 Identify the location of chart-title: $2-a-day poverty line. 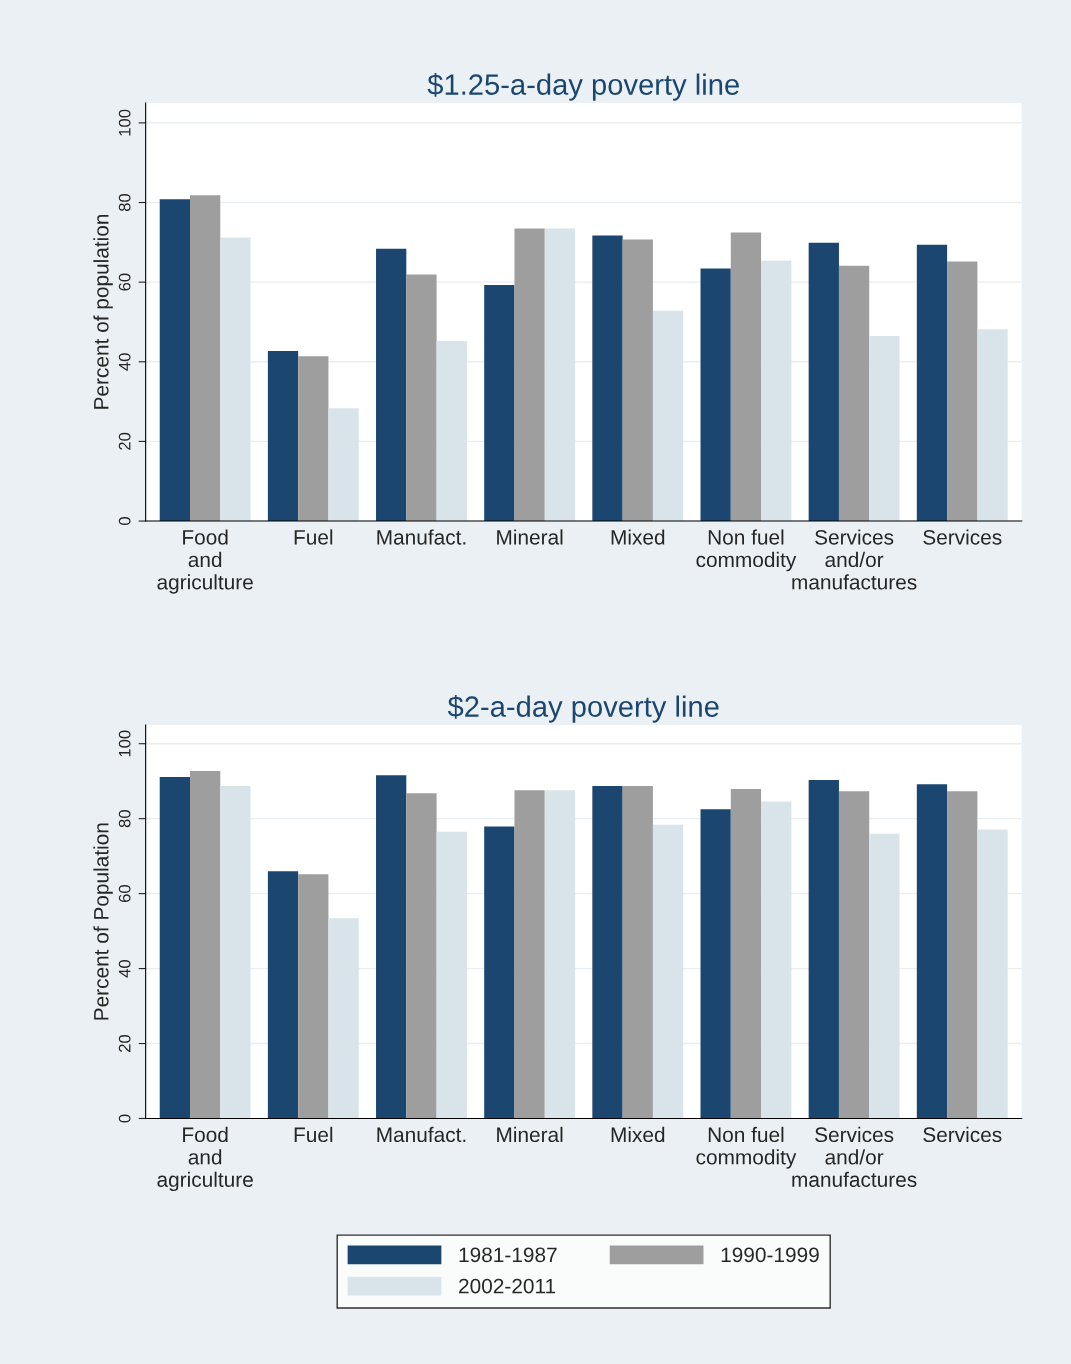
(583, 709).